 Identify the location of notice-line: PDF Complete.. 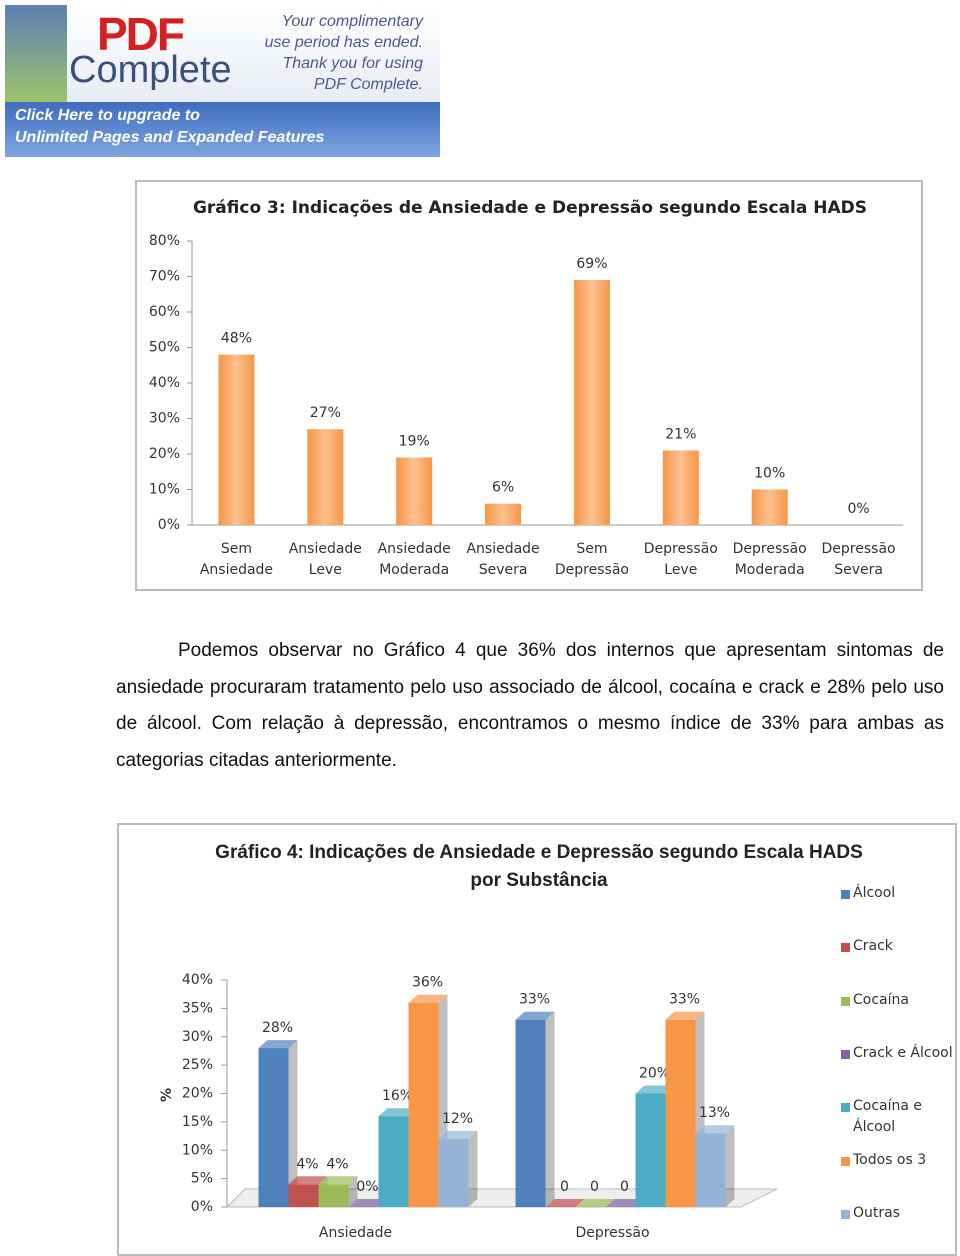
(368, 84).